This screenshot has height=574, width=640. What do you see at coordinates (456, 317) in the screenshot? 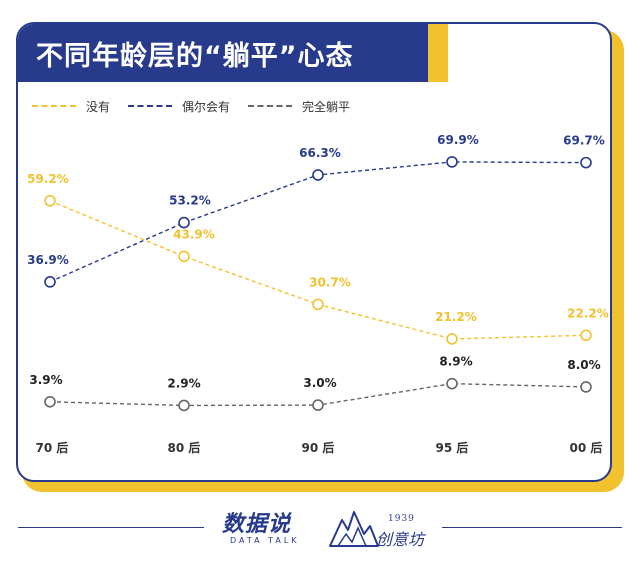
I see `data-label-0-3: 21.2%` at bounding box center [456, 317].